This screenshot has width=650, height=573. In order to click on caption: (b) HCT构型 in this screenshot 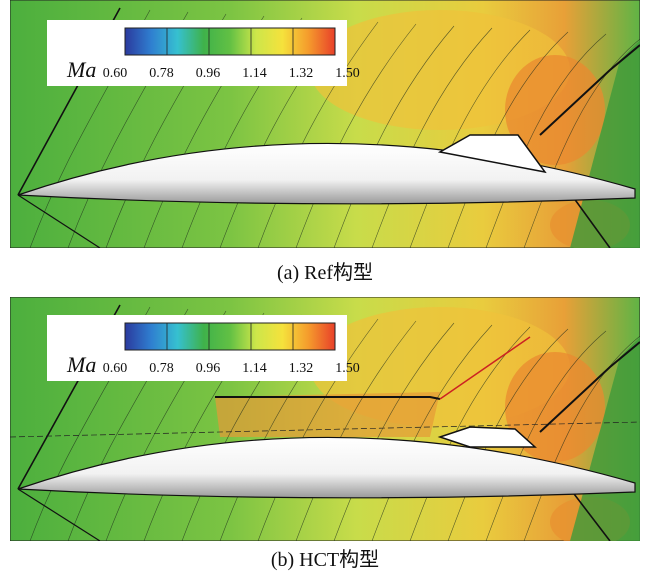, I will do `click(325, 560)`.